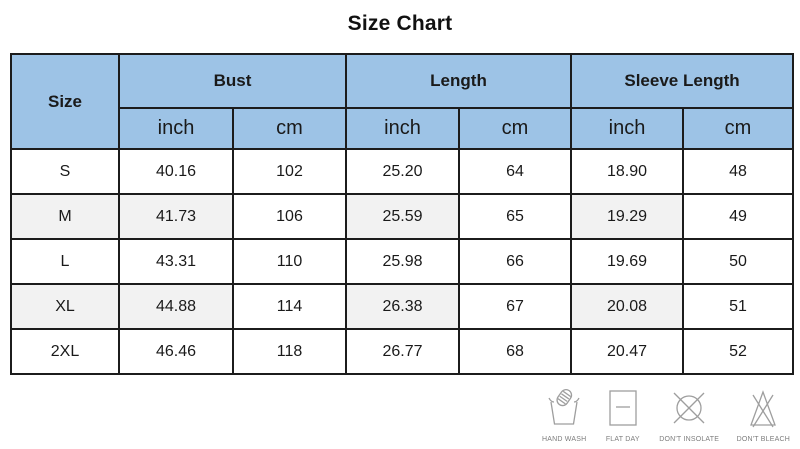 The height and width of the screenshot is (449, 800). Describe the element at coordinates (564, 406) in the screenshot. I see `hand-wash-icon` at that location.